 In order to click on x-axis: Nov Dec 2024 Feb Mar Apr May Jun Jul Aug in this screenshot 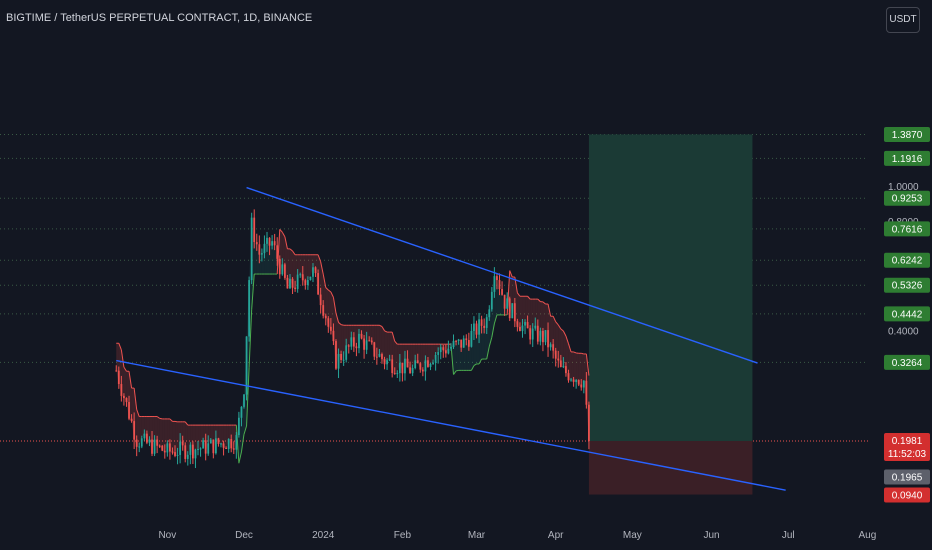, I will do `click(517, 535)`.